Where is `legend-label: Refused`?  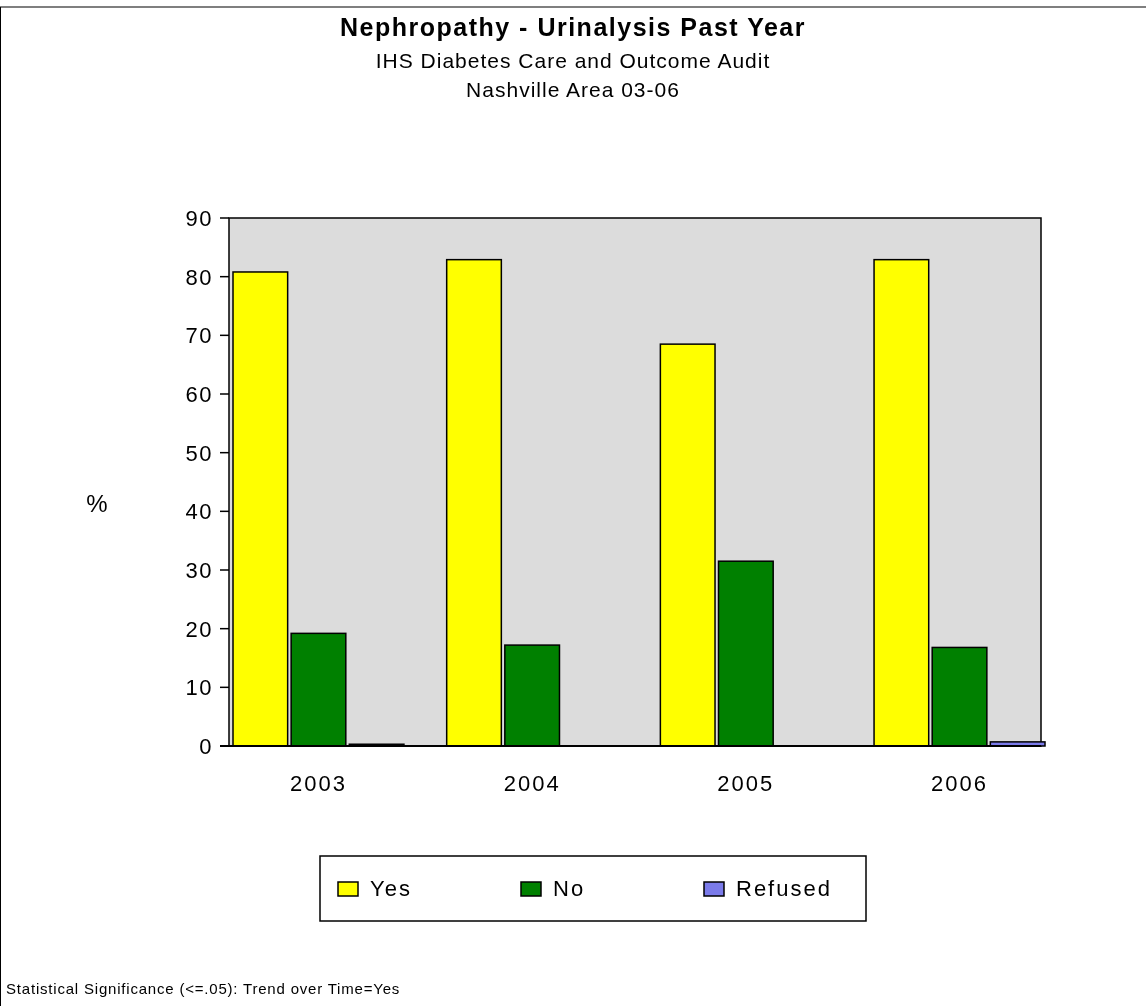
legend-label: Refused is located at coordinates (784, 888).